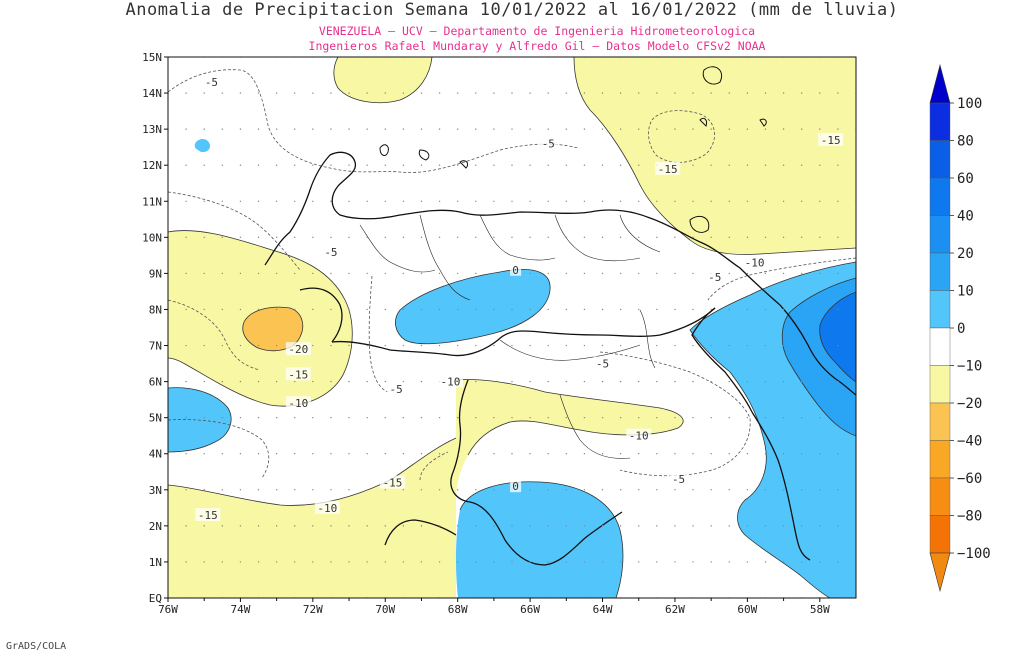 The image size is (1024, 655). What do you see at coordinates (974, 554) in the screenshot?
I see `colorbar-label: −100` at bounding box center [974, 554].